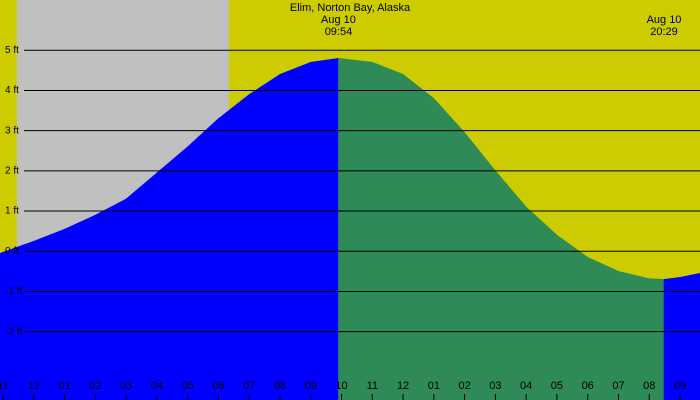  What do you see at coordinates (12, 50) in the screenshot?
I see `y-tick-label: 5 ft` at bounding box center [12, 50].